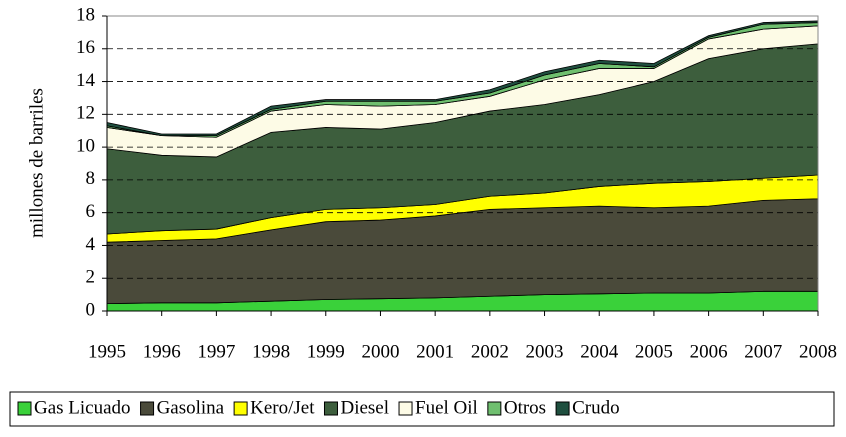 Image resolution: width=846 pixels, height=437 pixels. Describe the element at coordinates (191, 407) in the screenshot. I see `legend-label: Gasolina` at that location.